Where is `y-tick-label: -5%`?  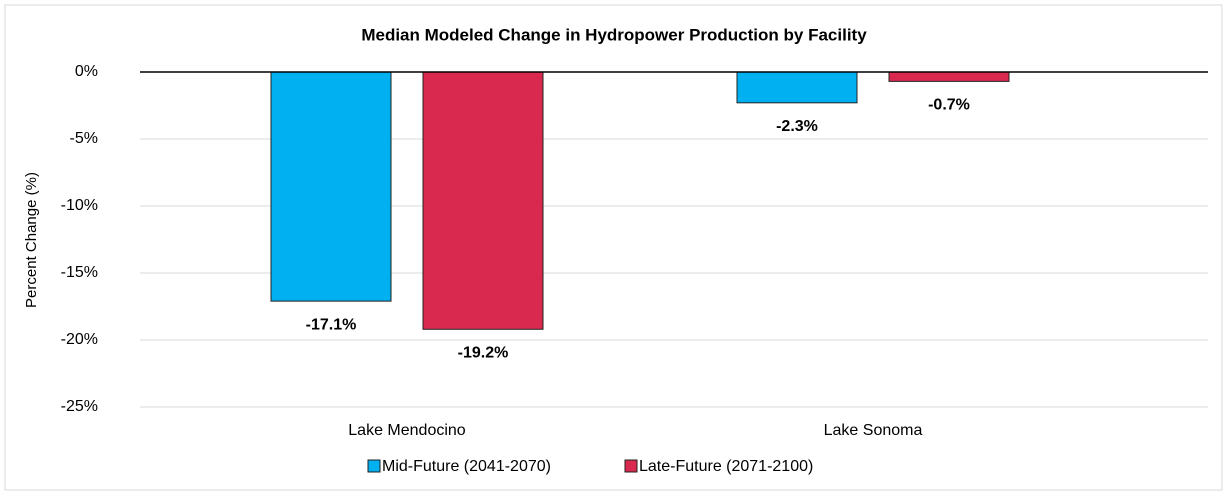 y-tick-label: -5% is located at coordinates (84, 138).